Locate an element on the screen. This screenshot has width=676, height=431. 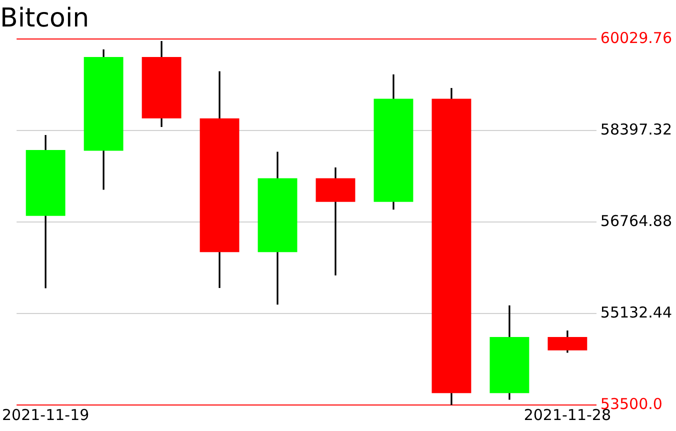
candlestick is located at coordinates (336, 221).